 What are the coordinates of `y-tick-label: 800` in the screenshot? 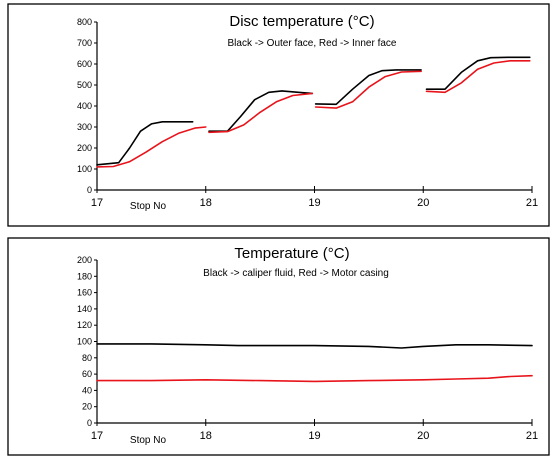 It's located at (84, 22).